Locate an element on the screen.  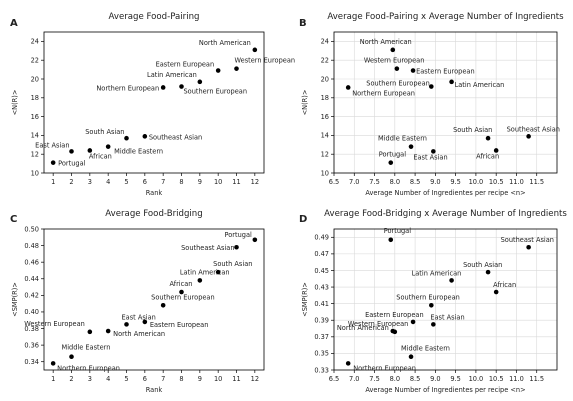
panel-a-title: Average Food-Pairing is located at coordinates (153, 17).